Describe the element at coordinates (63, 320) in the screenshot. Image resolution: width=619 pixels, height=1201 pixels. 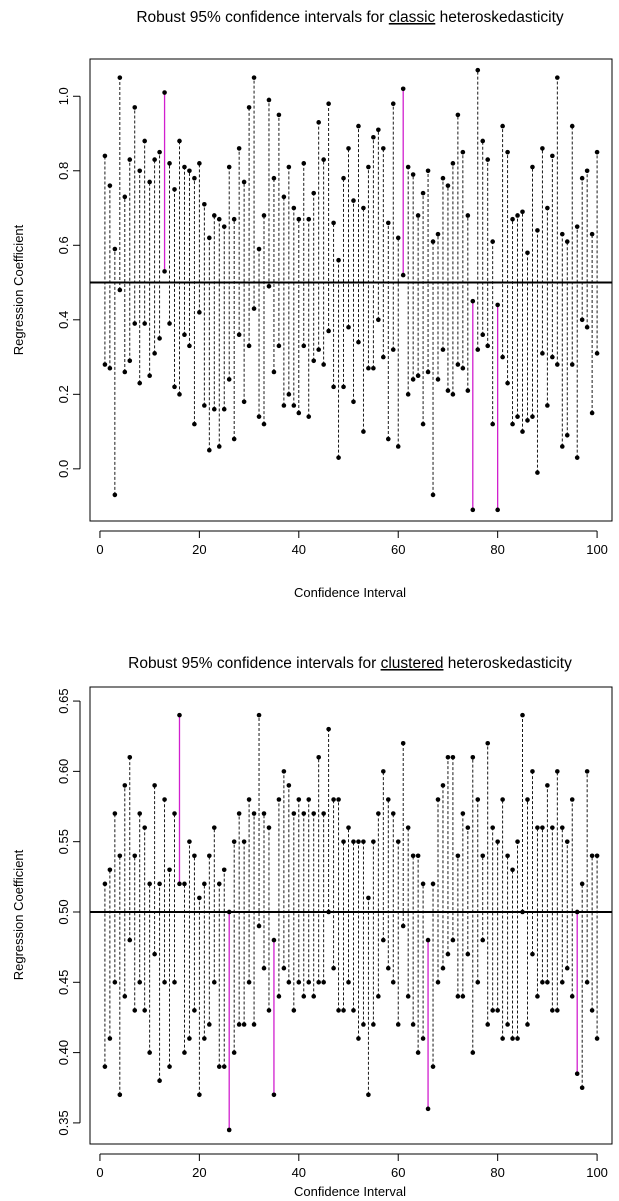
I see `y-tick-label: 0.4` at that location.